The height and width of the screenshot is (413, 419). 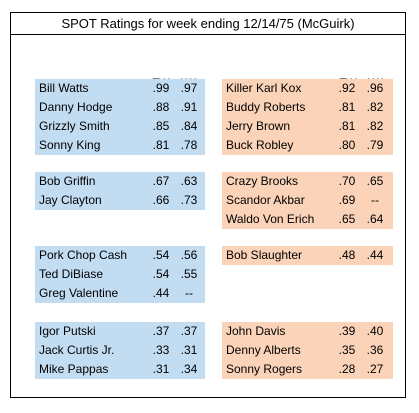 What do you see at coordinates (64, 88) in the screenshot?
I see `wrestler-name: Bill Watts` at bounding box center [64, 88].